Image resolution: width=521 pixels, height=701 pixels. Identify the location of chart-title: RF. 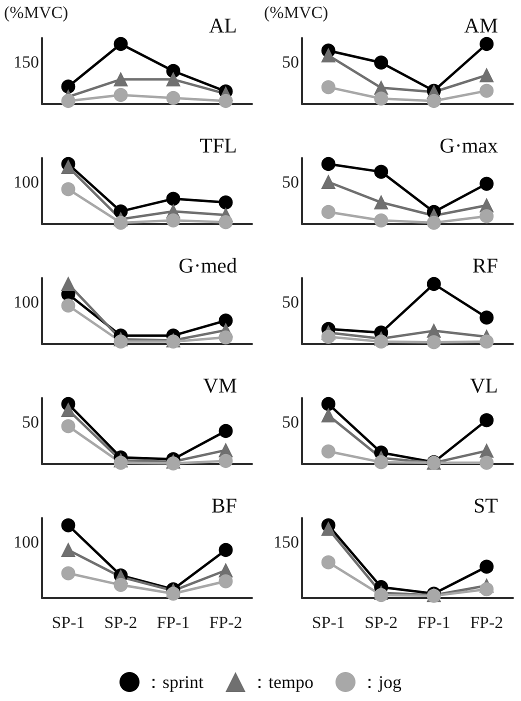
(485, 266).